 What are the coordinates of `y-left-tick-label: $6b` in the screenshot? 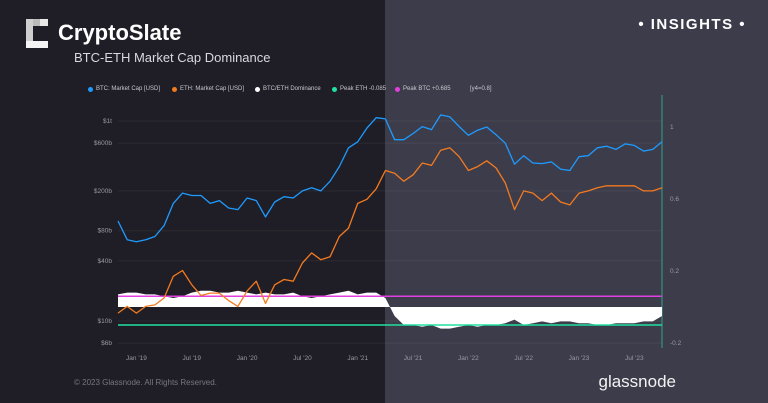 It's located at (106, 343).